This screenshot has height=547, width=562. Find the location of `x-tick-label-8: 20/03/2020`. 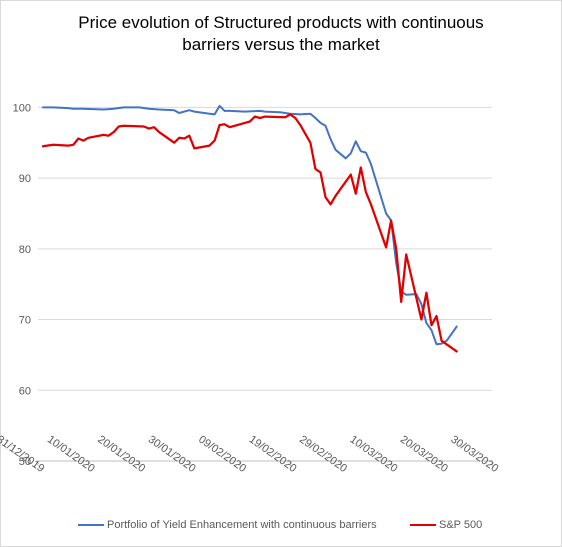

x-tick-label-8: 20/03/2020 is located at coordinates (424, 454).